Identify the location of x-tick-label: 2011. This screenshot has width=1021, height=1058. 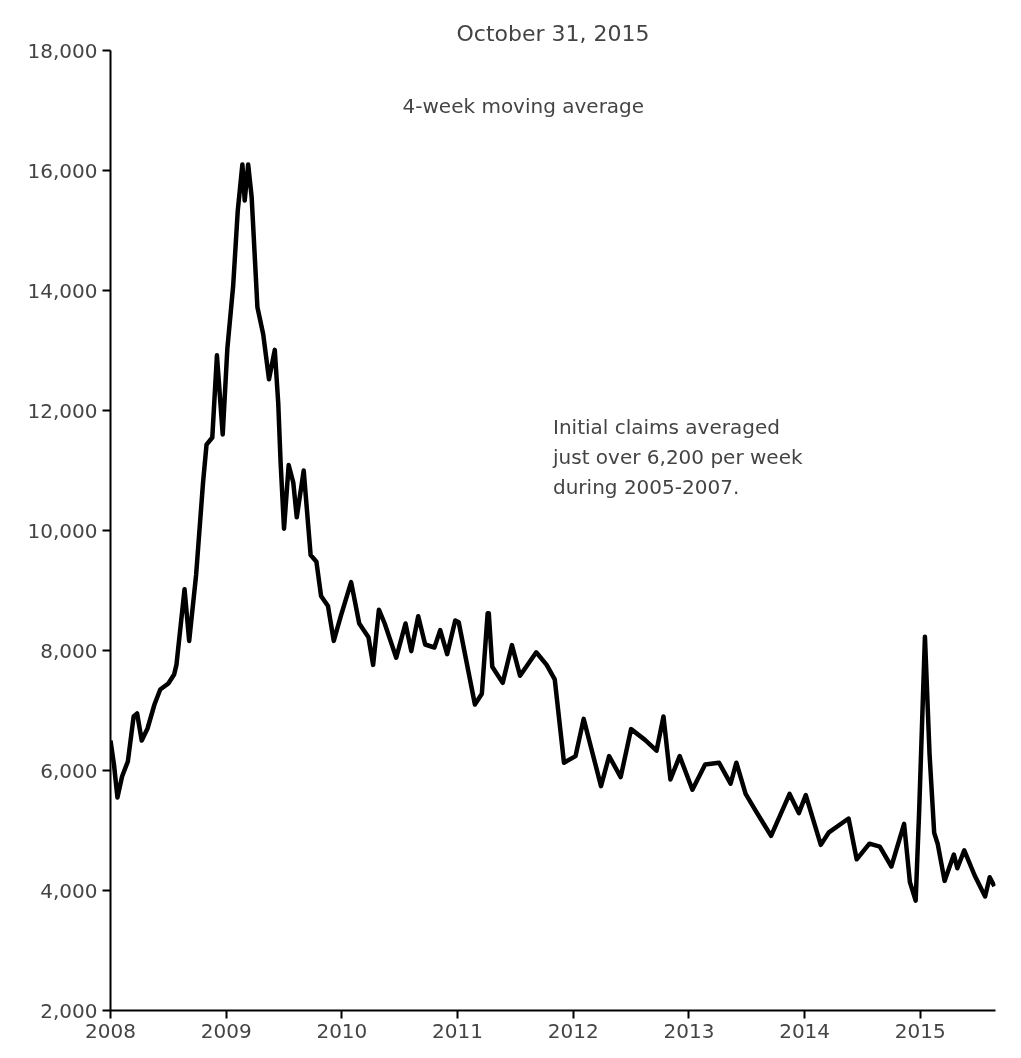
(458, 1030).